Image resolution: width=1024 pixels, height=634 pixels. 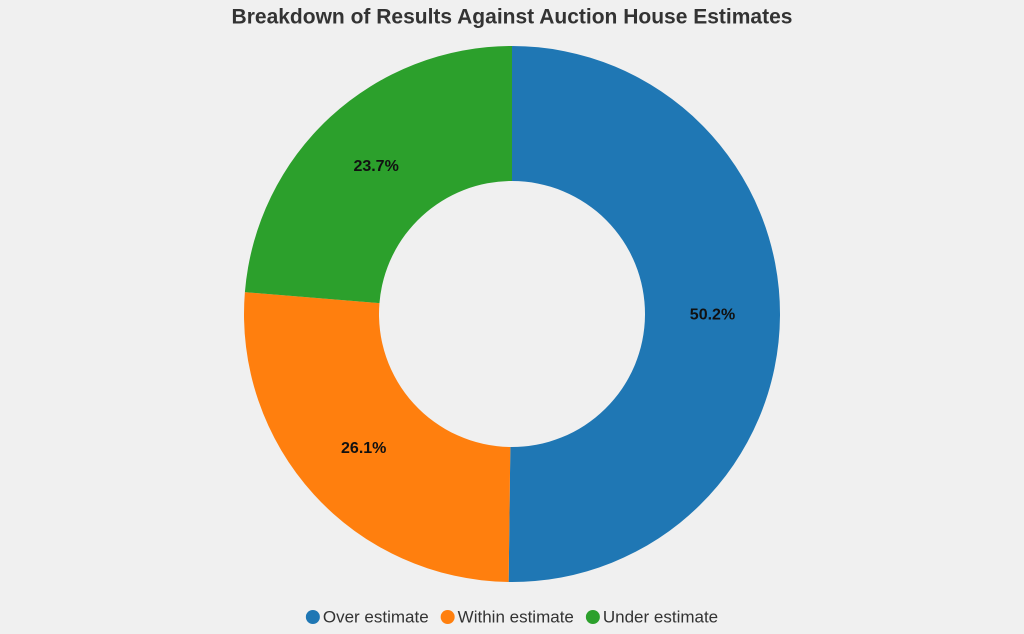 I want to click on value-label: 26.1%, so click(x=363, y=448).